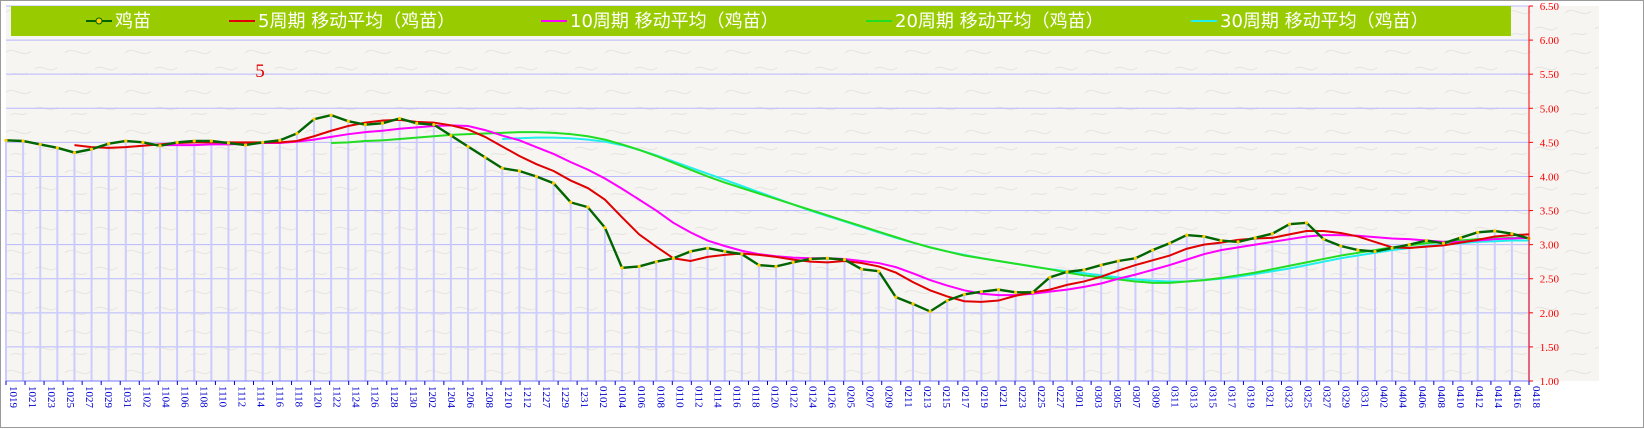 This screenshot has width=1644, height=429. Describe the element at coordinates (832, 397) in the screenshot. I see `x-tick-label: 0126` at that location.